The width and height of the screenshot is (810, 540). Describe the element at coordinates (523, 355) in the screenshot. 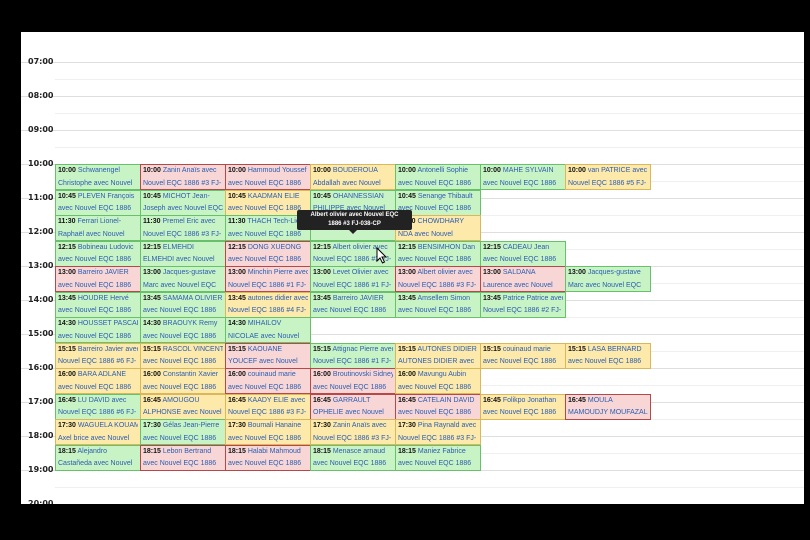

I see `appointment-event: 15:15 couinaud marie avec Nouvel EQC 1886` at that location.